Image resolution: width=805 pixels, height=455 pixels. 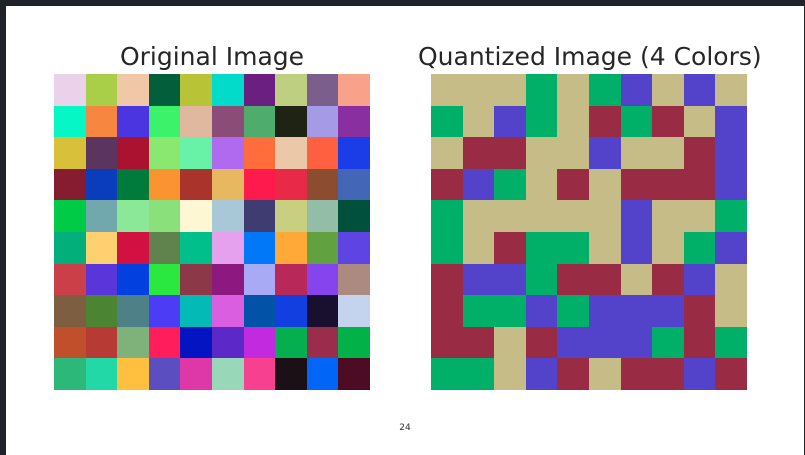 What do you see at coordinates (590, 56) in the screenshot?
I see `quantized-image-title: Quantized Image (4 Colors)` at bounding box center [590, 56].